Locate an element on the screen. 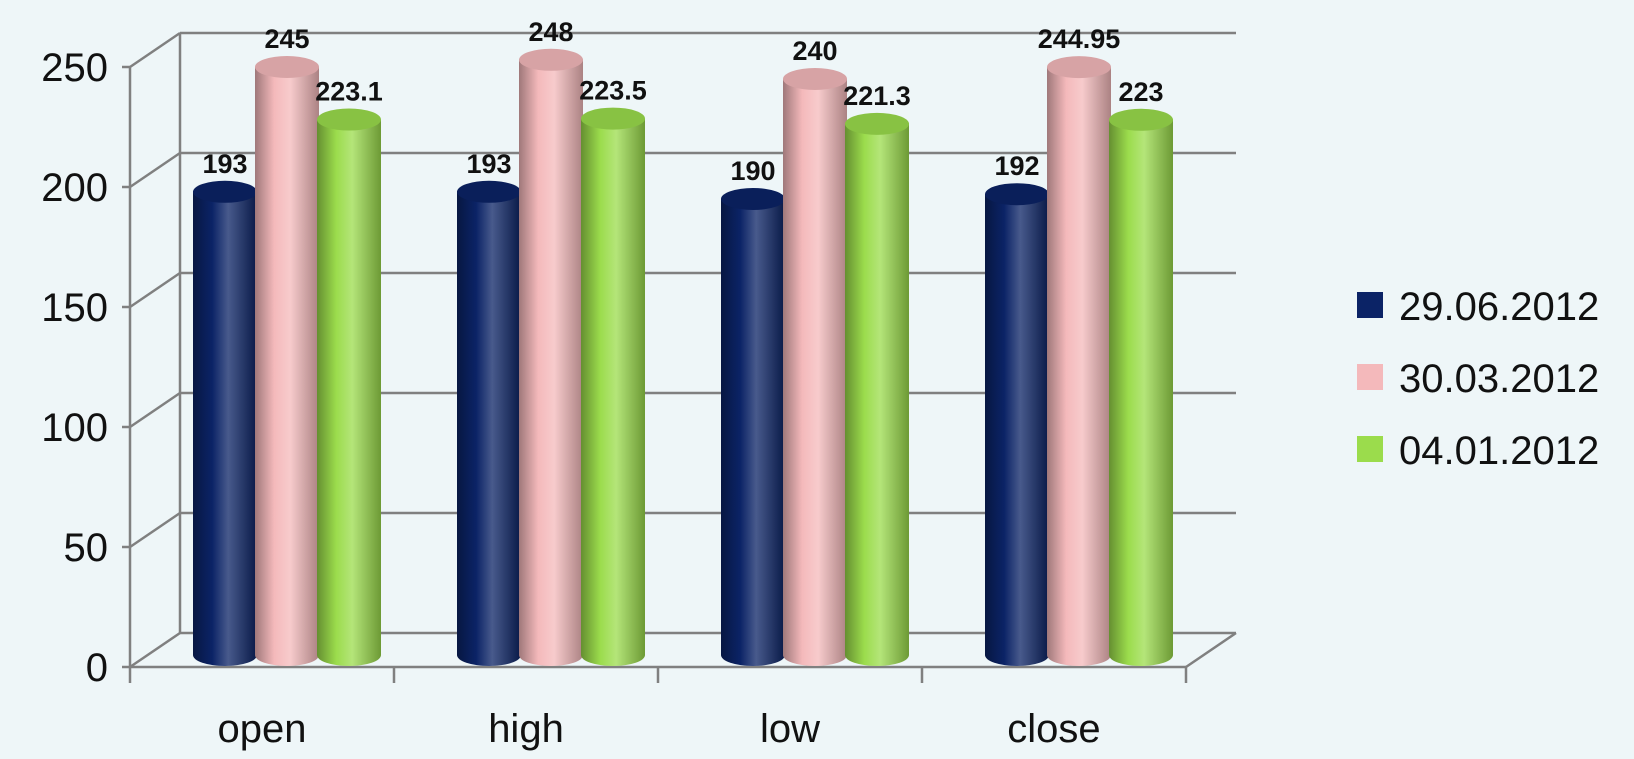 This screenshot has width=1634, height=759. data-label: 221.3 is located at coordinates (877, 96).